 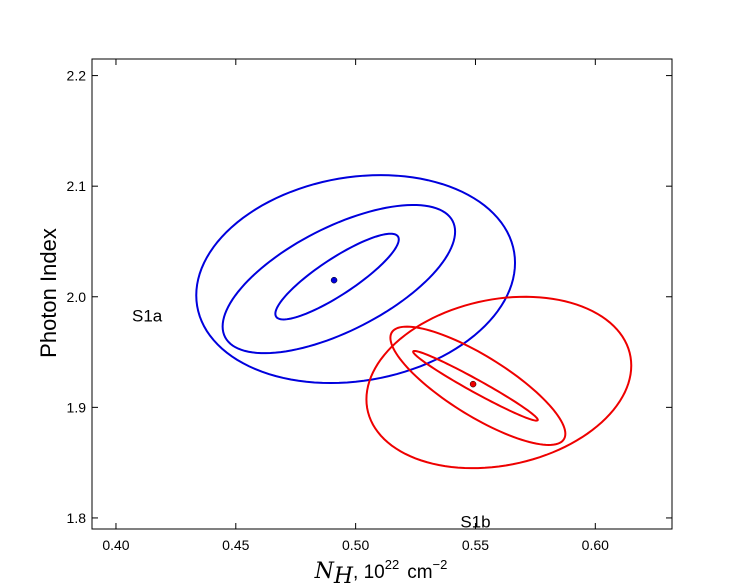 What do you see at coordinates (392, 564) in the screenshot?
I see `x-axis-exponent: 22` at bounding box center [392, 564].